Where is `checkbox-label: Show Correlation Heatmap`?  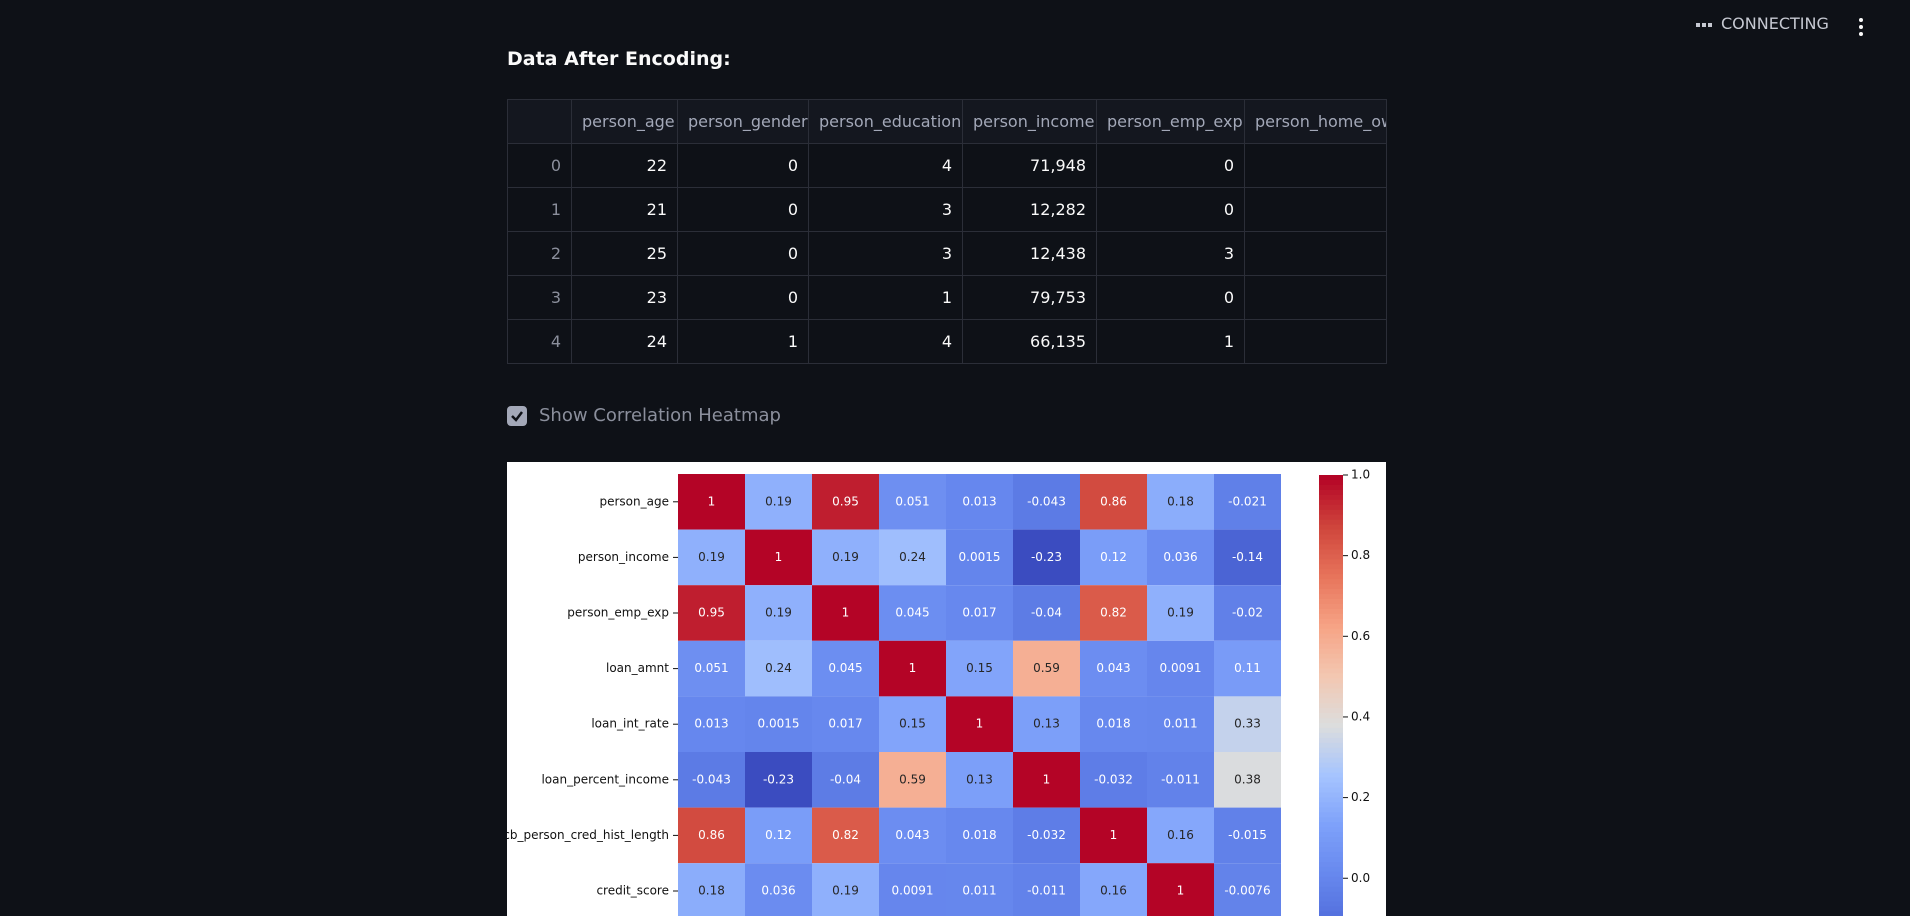 checkbox-label: Show Correlation Heatmap is located at coordinates (660, 415).